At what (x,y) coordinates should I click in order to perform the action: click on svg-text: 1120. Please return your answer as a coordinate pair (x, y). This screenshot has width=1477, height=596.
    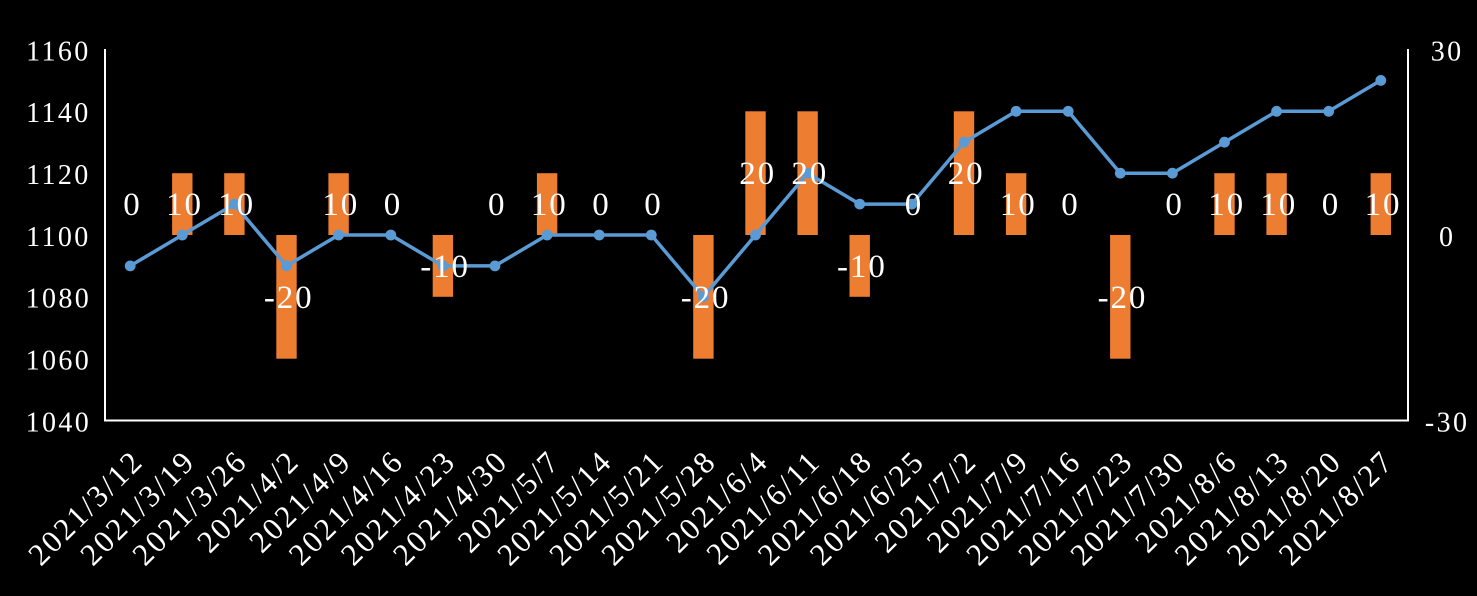
    Looking at the image, I should click on (58, 175).